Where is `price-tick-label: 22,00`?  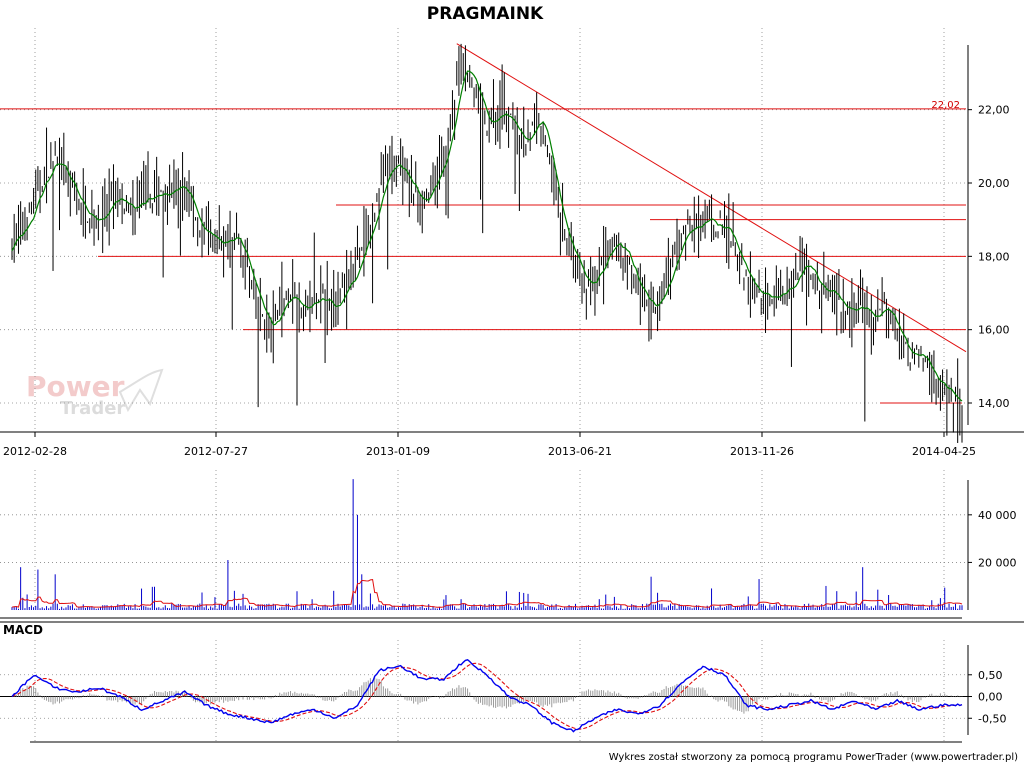
price-tick-label: 22,00 is located at coordinates (994, 110).